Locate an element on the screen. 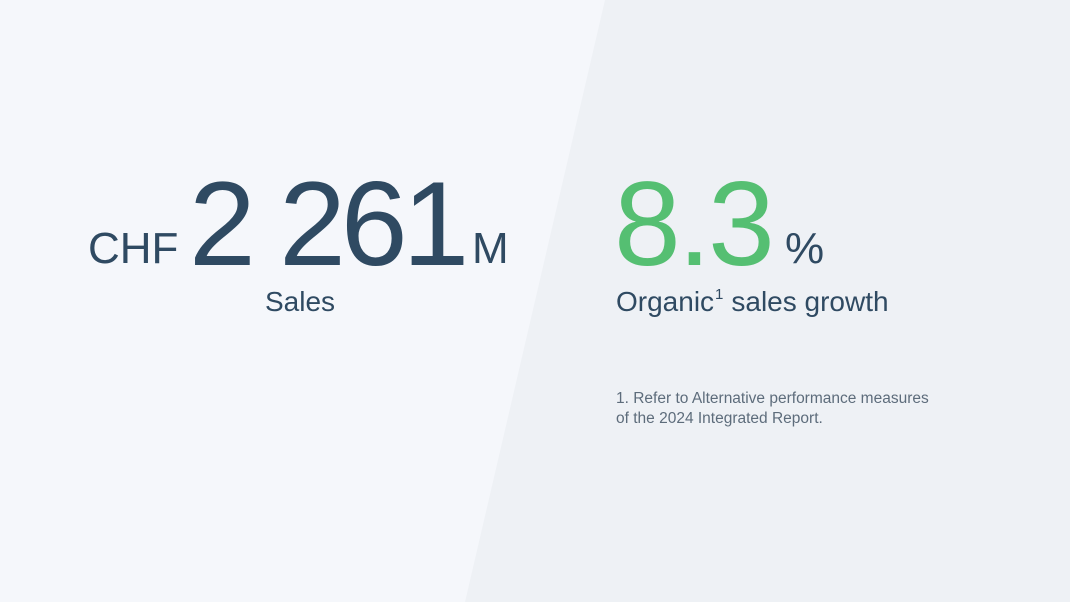  kpi-label-text: sales growth is located at coordinates (809, 301).